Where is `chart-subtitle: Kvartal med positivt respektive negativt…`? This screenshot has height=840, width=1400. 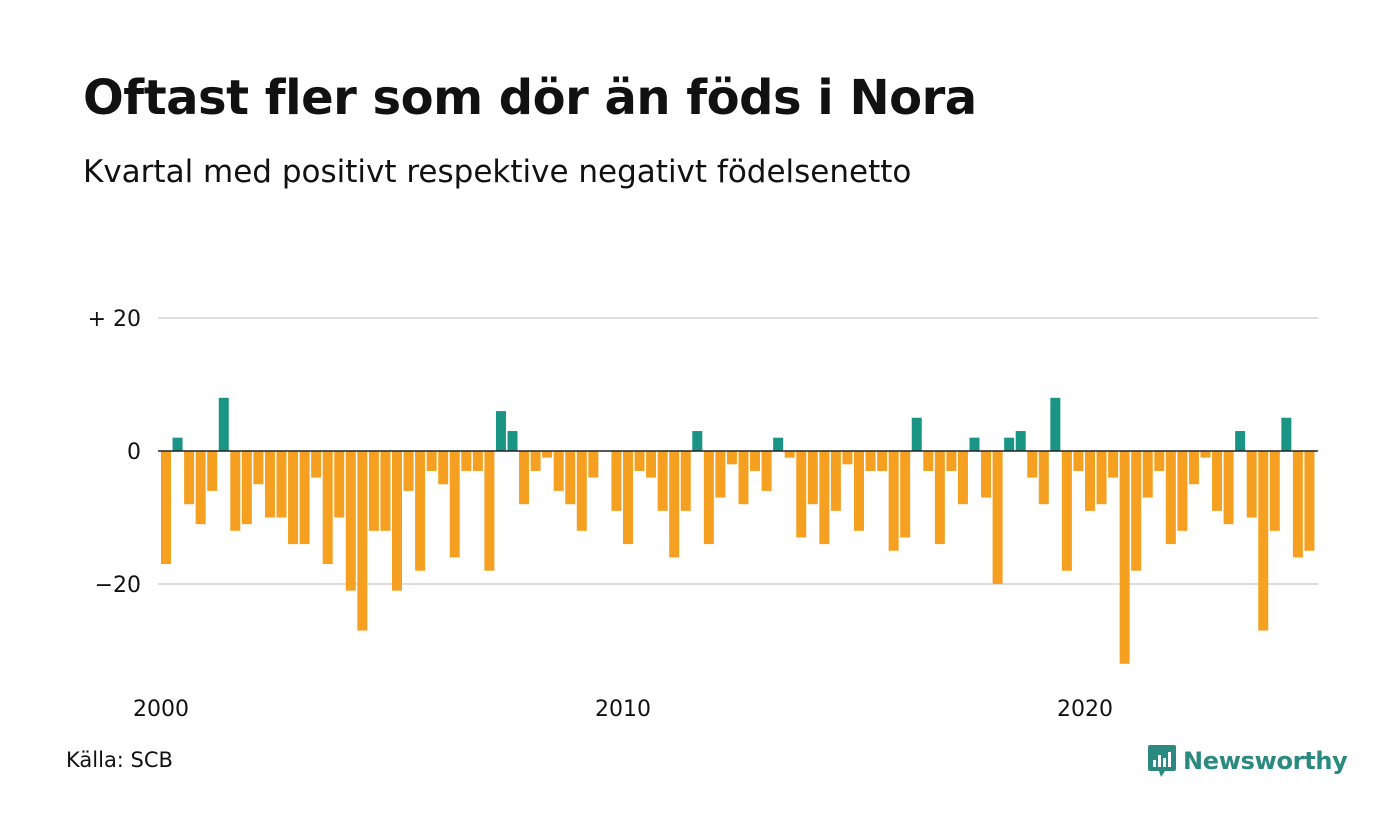
chart-subtitle: Kvartal med positivt respektive negativt… is located at coordinates (497, 172).